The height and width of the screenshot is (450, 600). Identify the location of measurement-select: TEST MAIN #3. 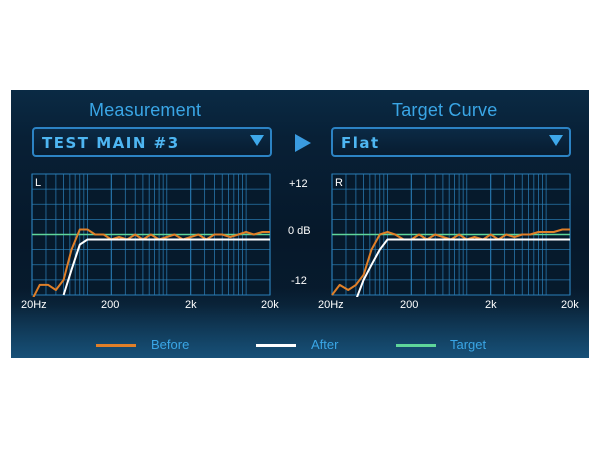
(152, 142).